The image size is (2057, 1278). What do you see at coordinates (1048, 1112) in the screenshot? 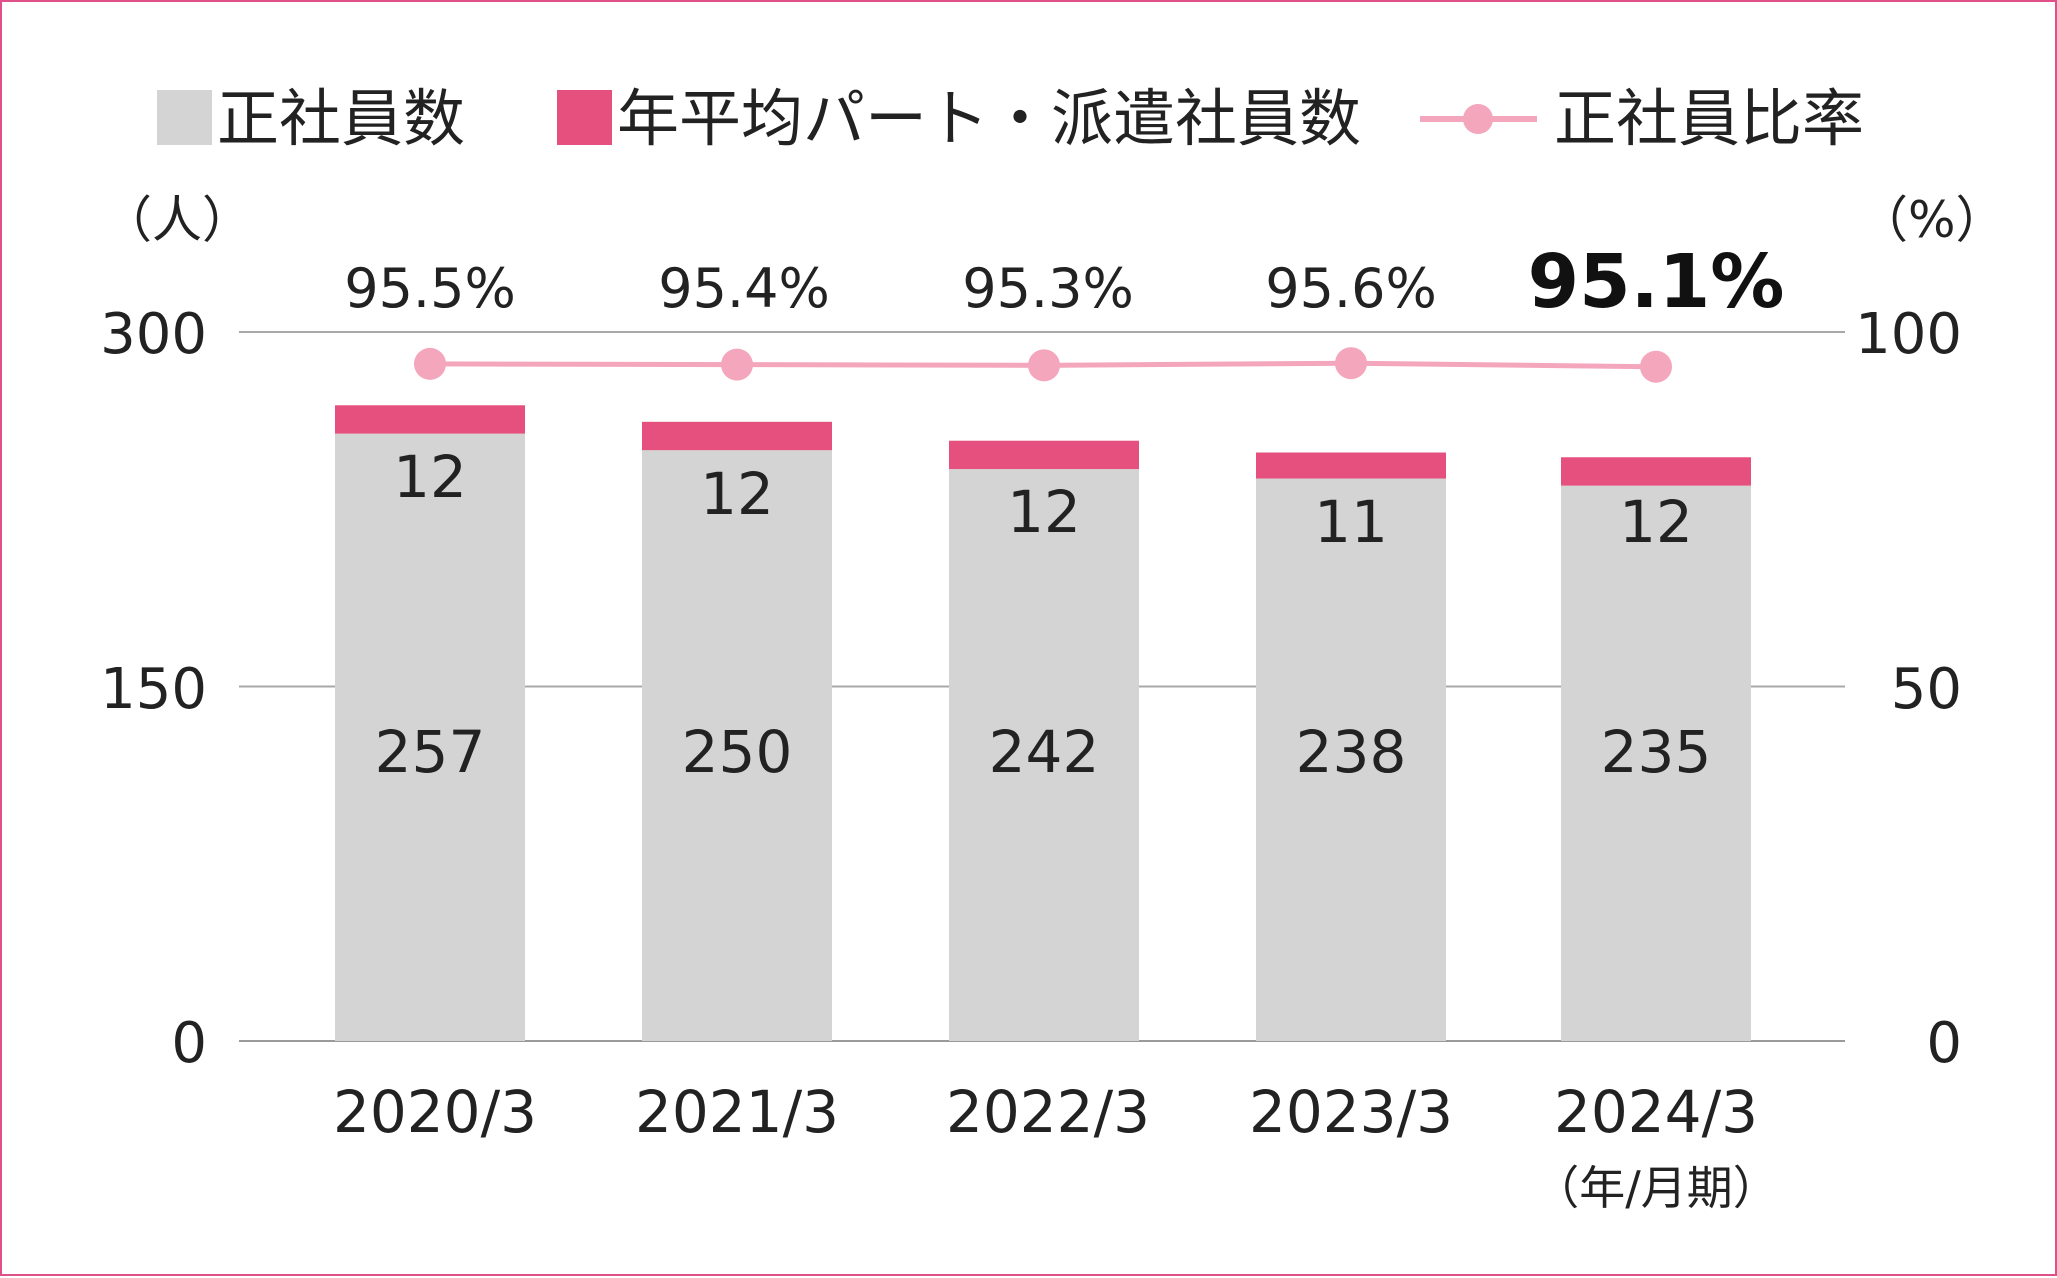
I see `x-label-2022: 2022/3` at bounding box center [1048, 1112].